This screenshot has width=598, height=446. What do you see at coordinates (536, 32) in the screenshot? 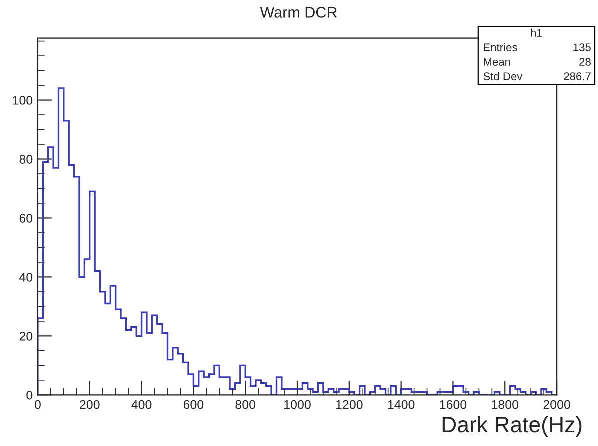
I see `text: h1` at bounding box center [536, 32].